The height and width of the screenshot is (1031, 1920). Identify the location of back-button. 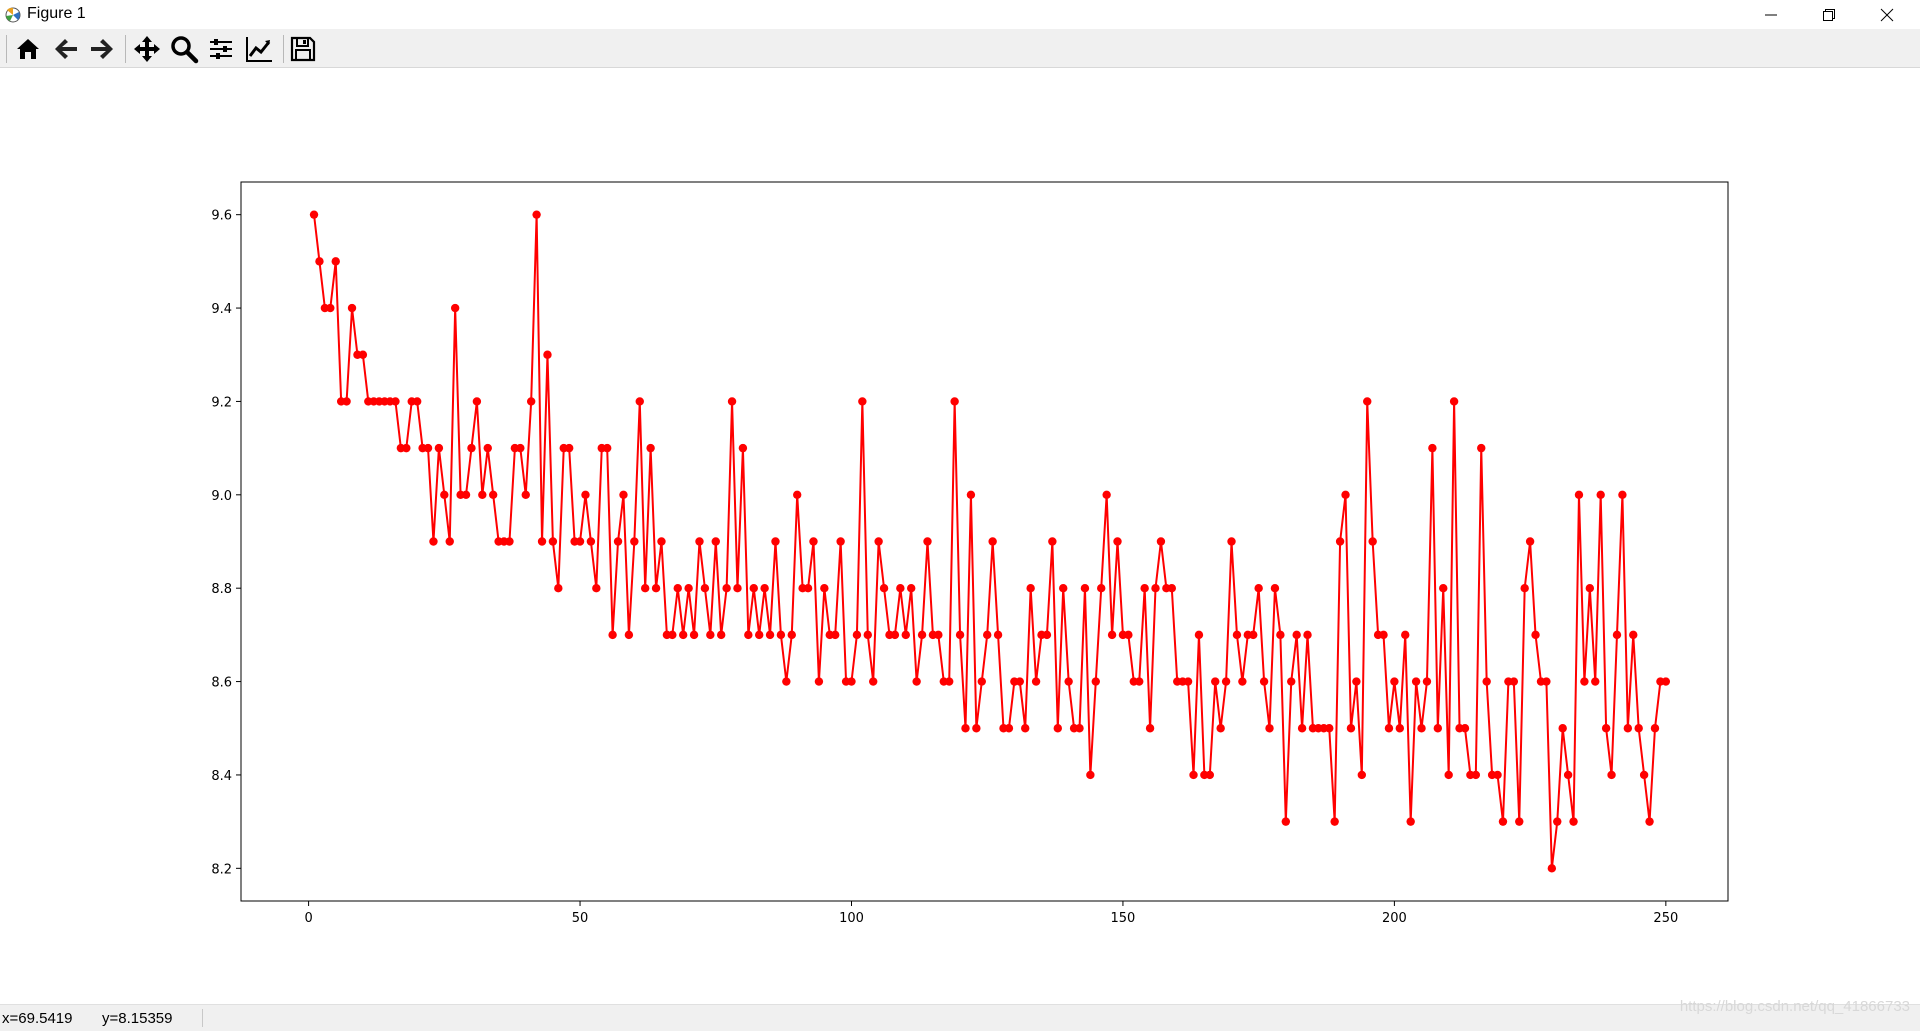
(66, 49).